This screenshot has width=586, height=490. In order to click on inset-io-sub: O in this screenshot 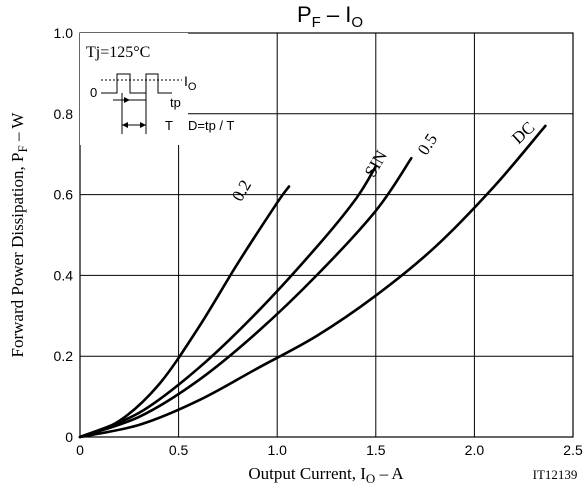, I will do `click(192, 87)`.